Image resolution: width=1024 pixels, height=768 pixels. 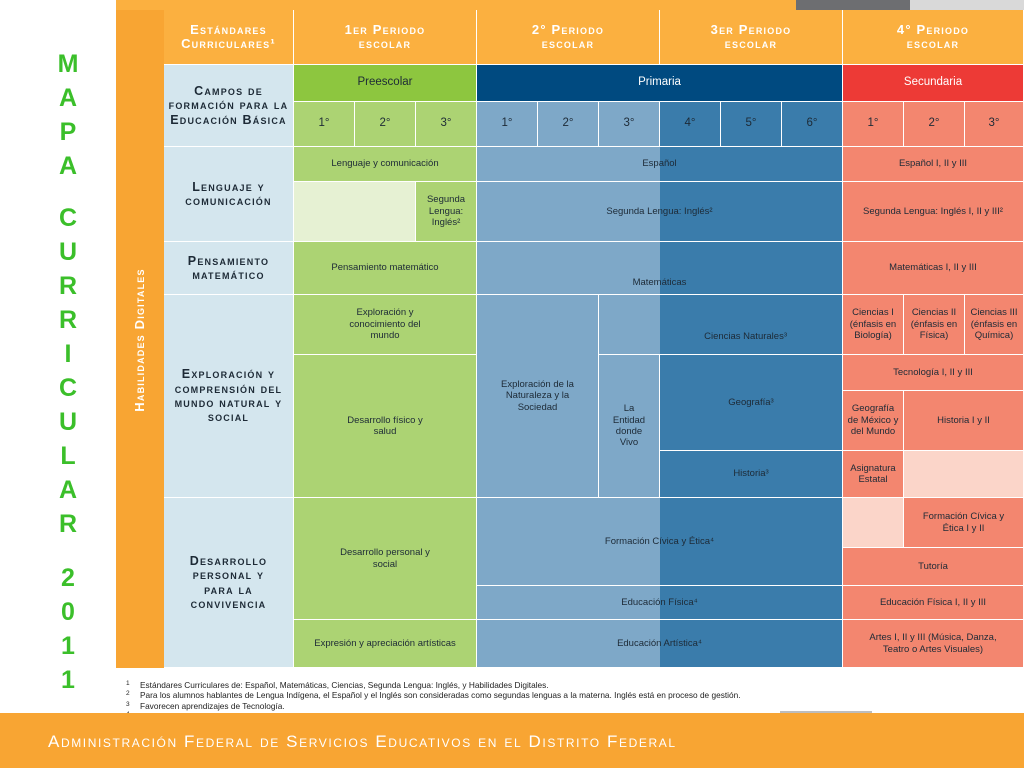 I want to click on pri-ciencias-naturales: Ciencias Naturales³, so click(x=721, y=325).